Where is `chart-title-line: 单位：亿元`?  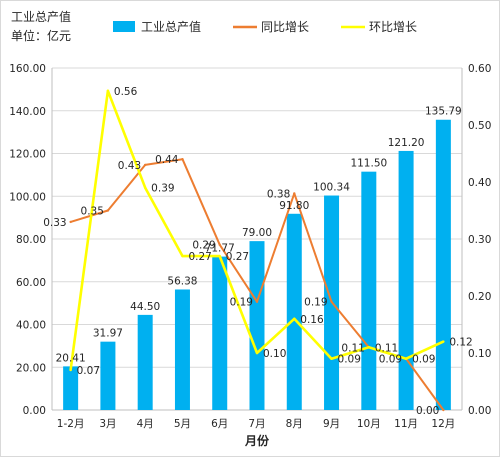
chart-title-line: 单位：亿元 is located at coordinates (41, 35).